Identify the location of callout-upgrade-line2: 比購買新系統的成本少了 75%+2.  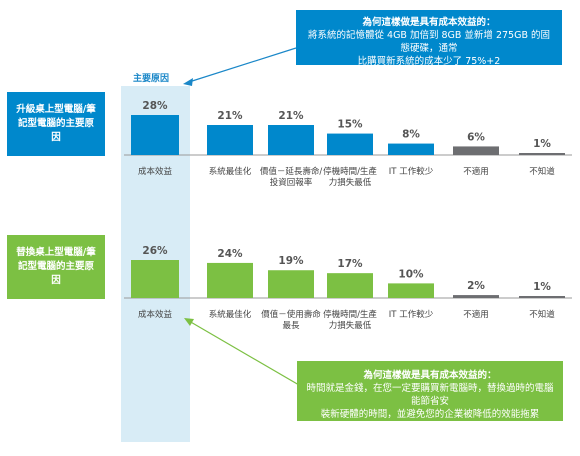
(429, 61).